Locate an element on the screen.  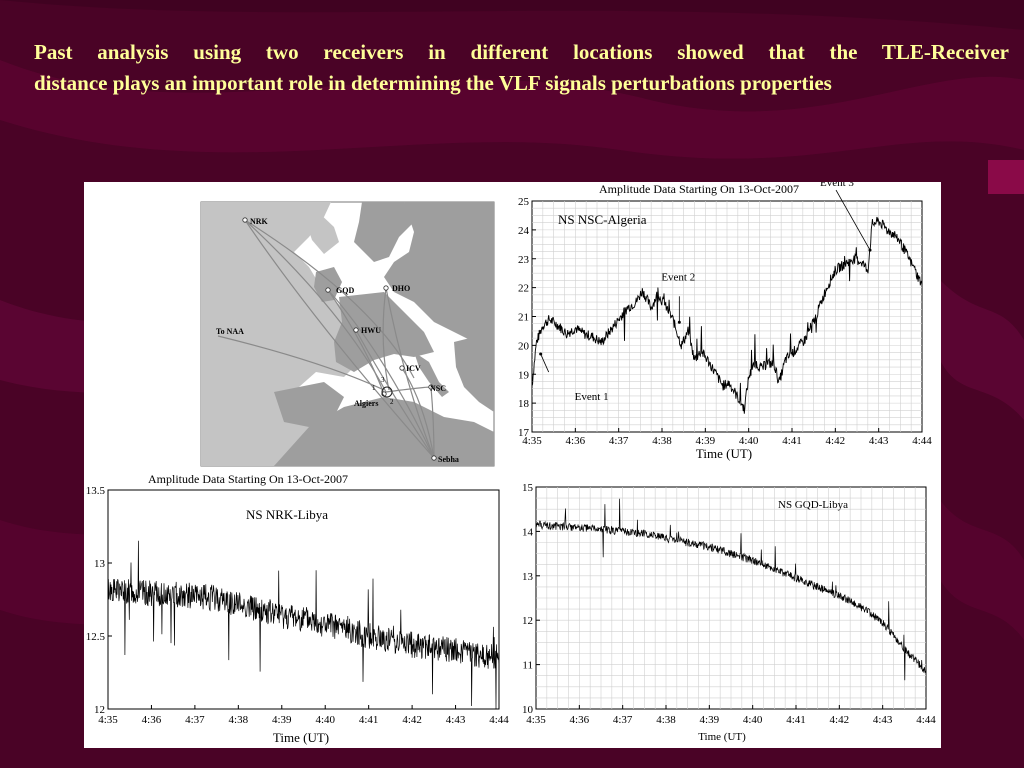
y-tick-label: 19 is located at coordinates (524, 375).